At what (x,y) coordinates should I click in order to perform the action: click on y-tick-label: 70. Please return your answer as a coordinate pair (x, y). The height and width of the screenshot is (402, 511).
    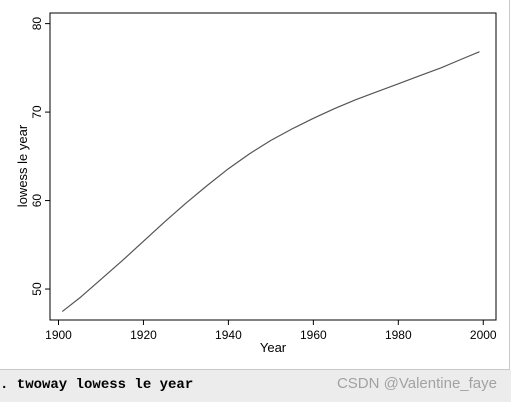
    Looking at the image, I should click on (37, 112).